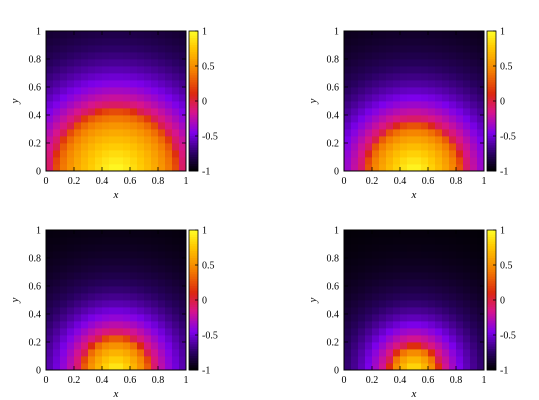  What do you see at coordinates (400, 380) in the screenshot?
I see `x-tick-label: 0.4` at bounding box center [400, 380].